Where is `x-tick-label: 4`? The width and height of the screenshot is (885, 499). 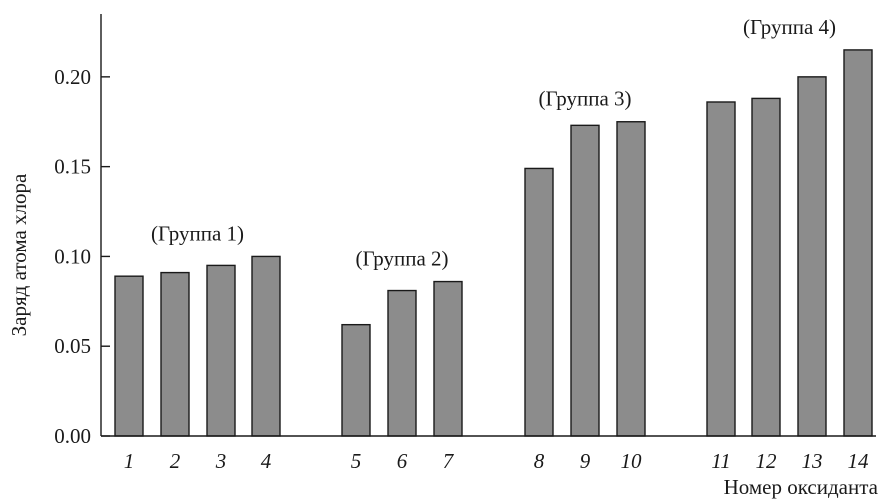 x-tick-label: 4 is located at coordinates (266, 461).